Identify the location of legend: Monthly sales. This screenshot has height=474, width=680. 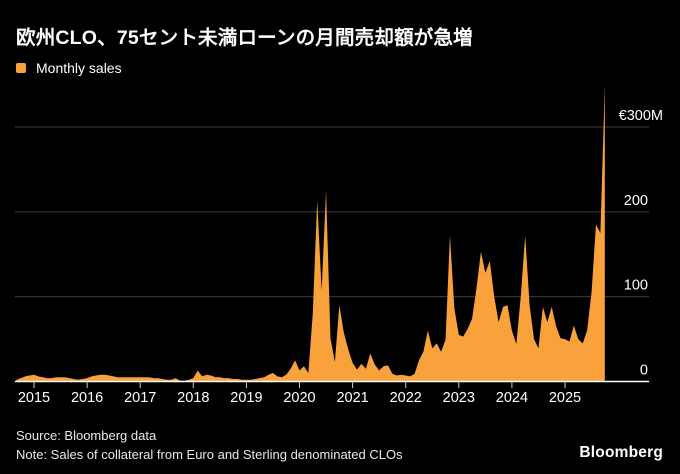
(69, 68).